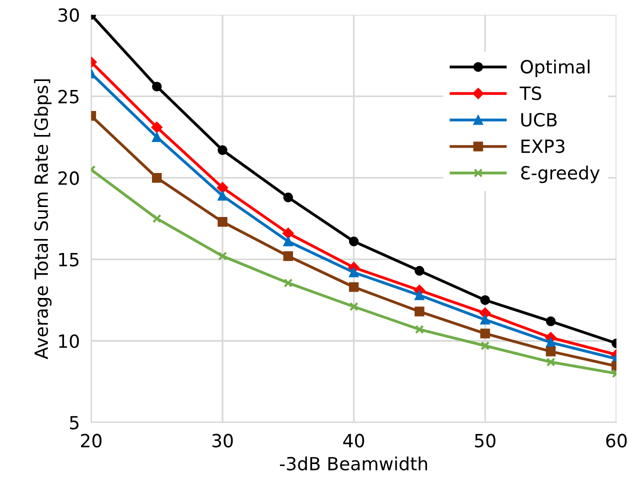  What do you see at coordinates (69, 341) in the screenshot?
I see `y-tick-label: 10` at bounding box center [69, 341].